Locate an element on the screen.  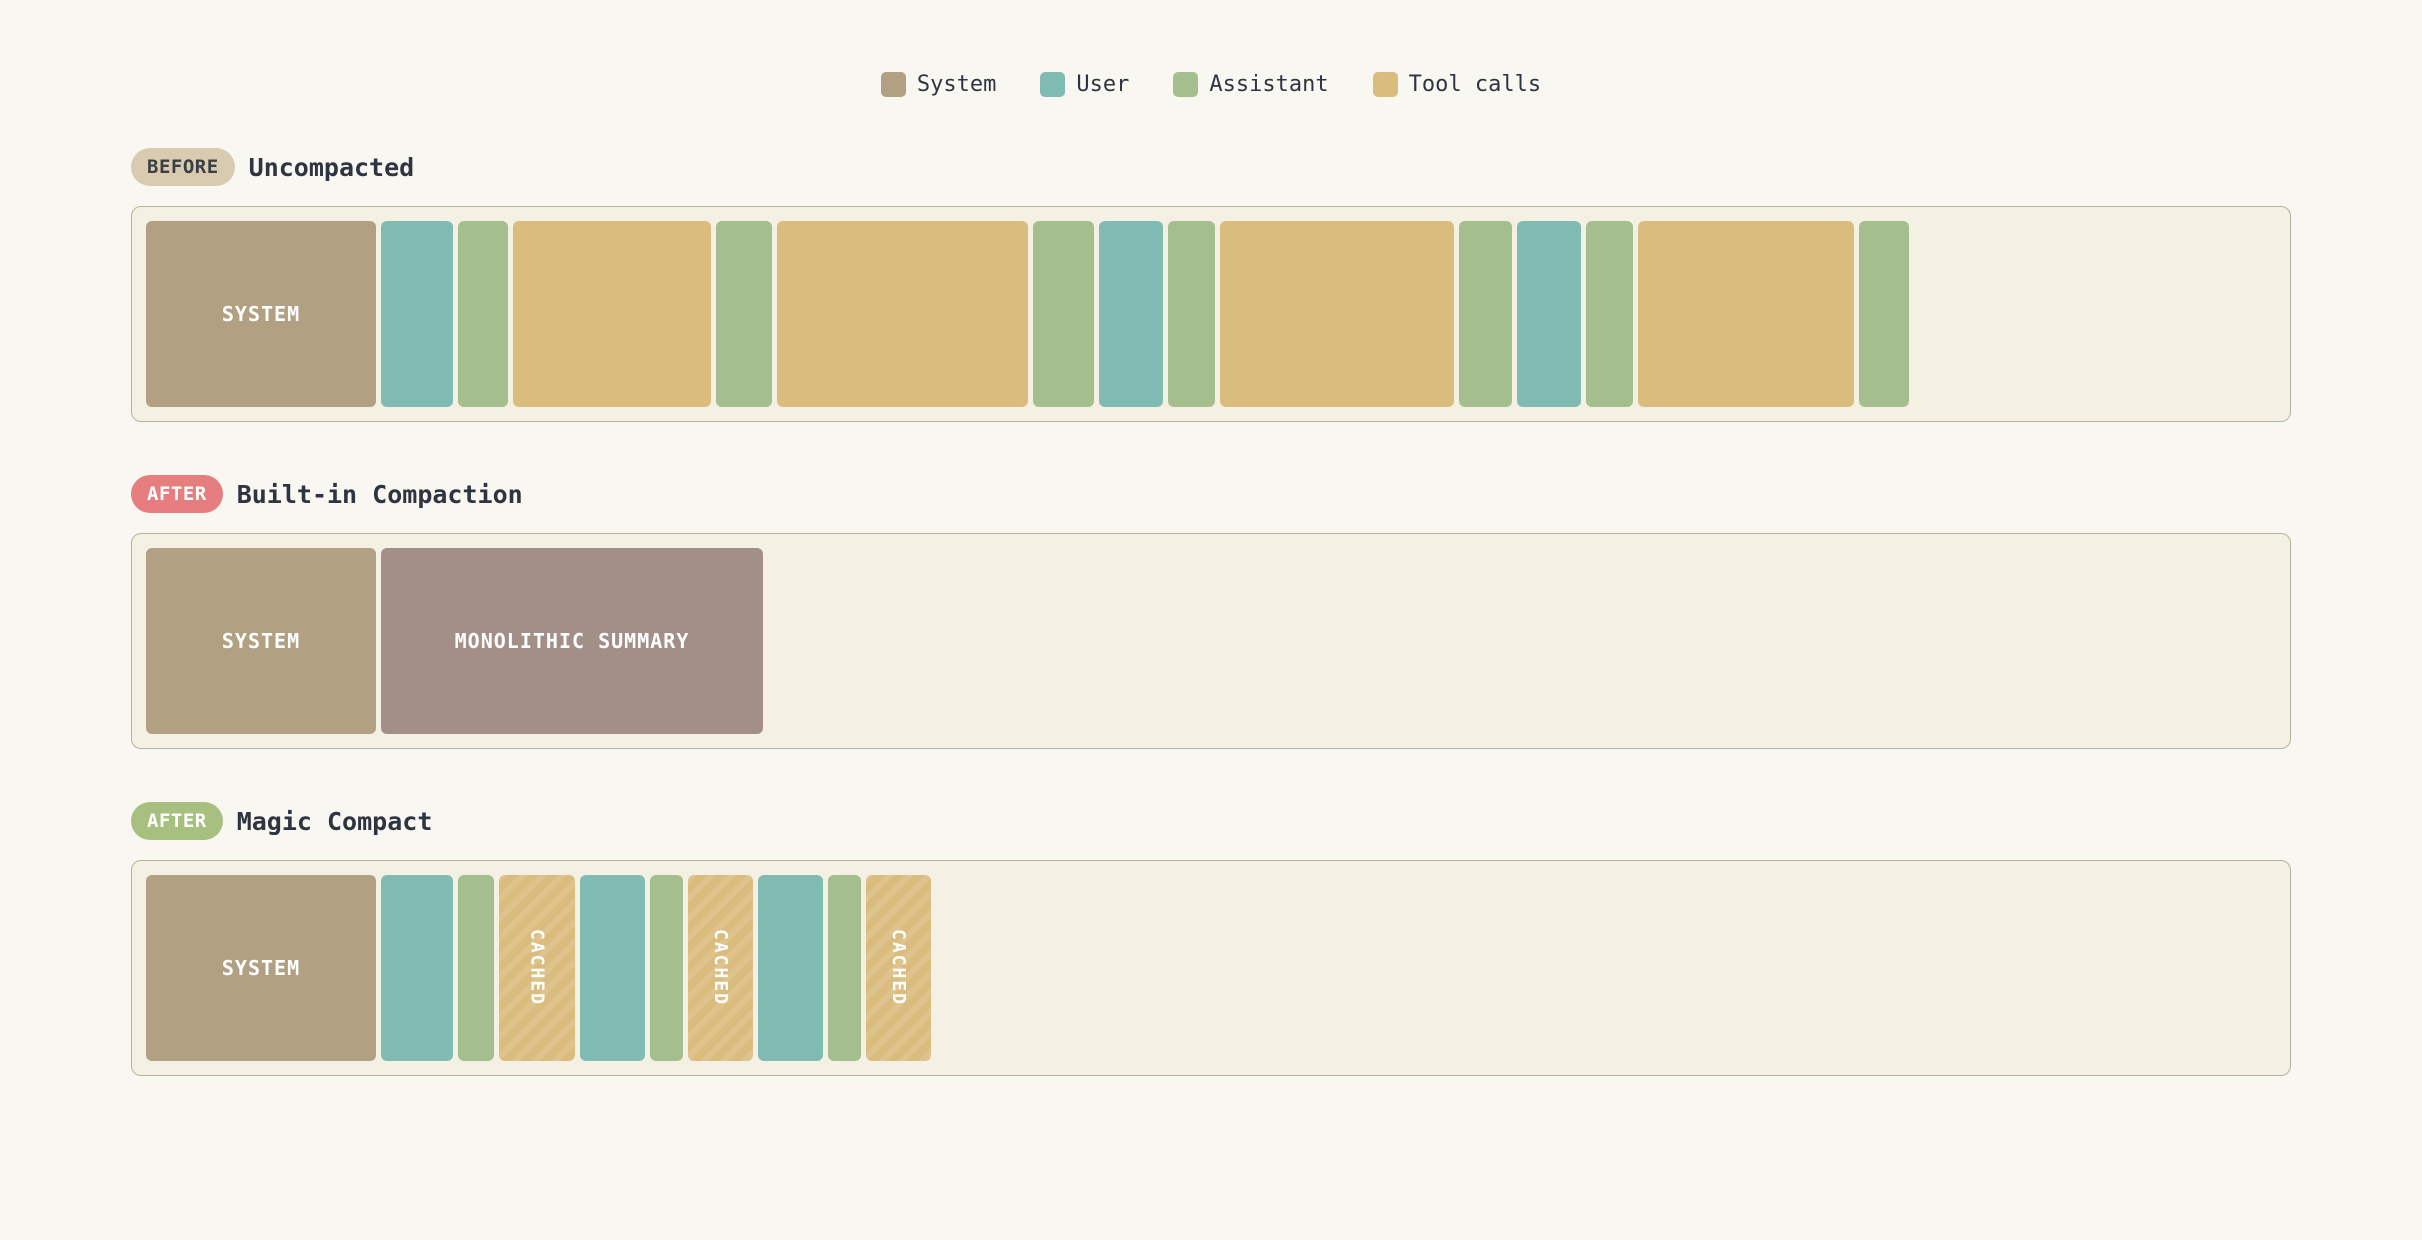
block-label: MONOLITHIC SUMMARY is located at coordinates (572, 641).